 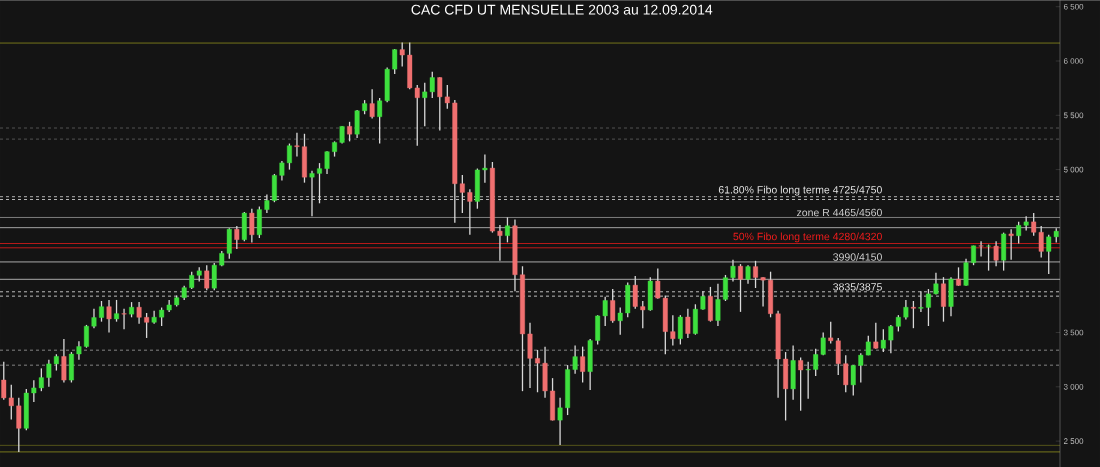 What do you see at coordinates (1073, 6) in the screenshot?
I see `y-tick-label: 6 500` at bounding box center [1073, 6].